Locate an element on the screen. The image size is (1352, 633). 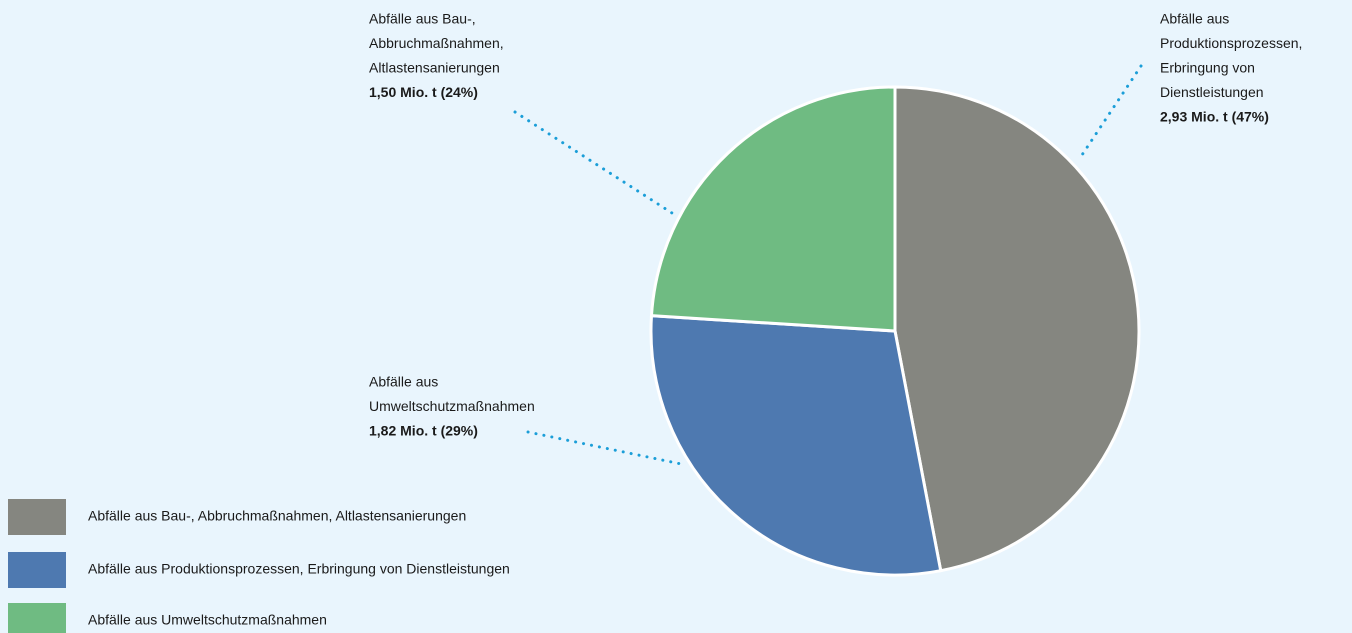
slice-label: Erbringung von is located at coordinates (1207, 68).